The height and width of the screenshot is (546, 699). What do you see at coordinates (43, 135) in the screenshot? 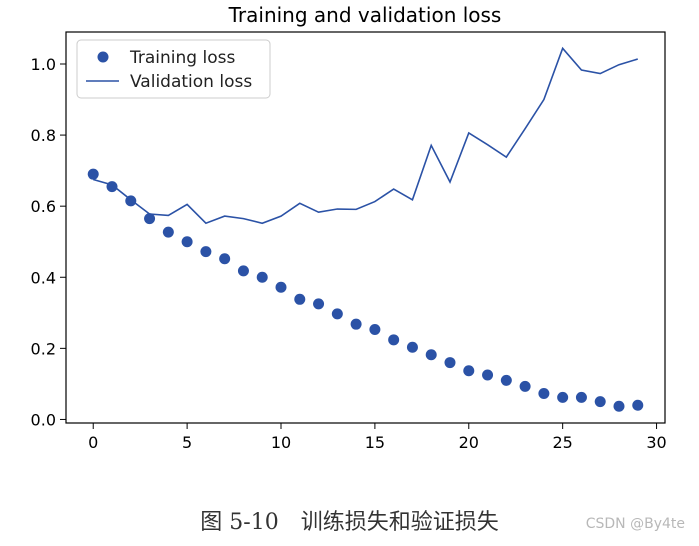
I see `y-tick-label: 0.8` at bounding box center [43, 135].